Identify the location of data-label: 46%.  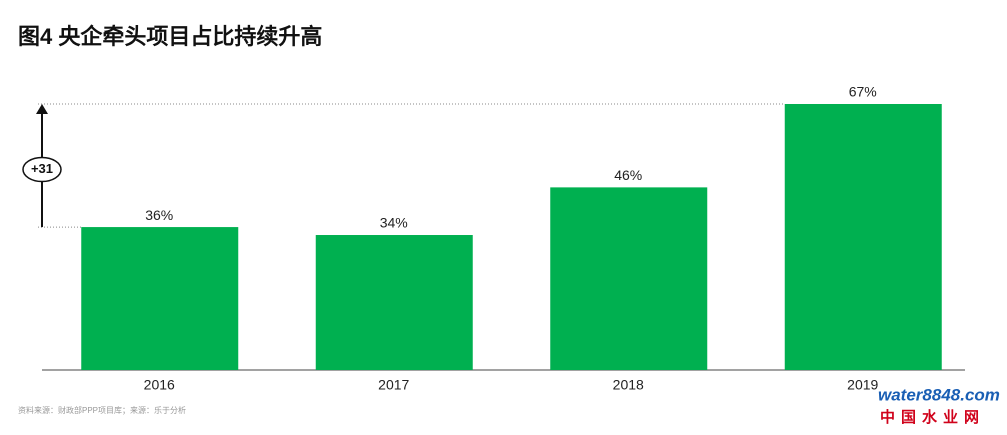
(628, 175).